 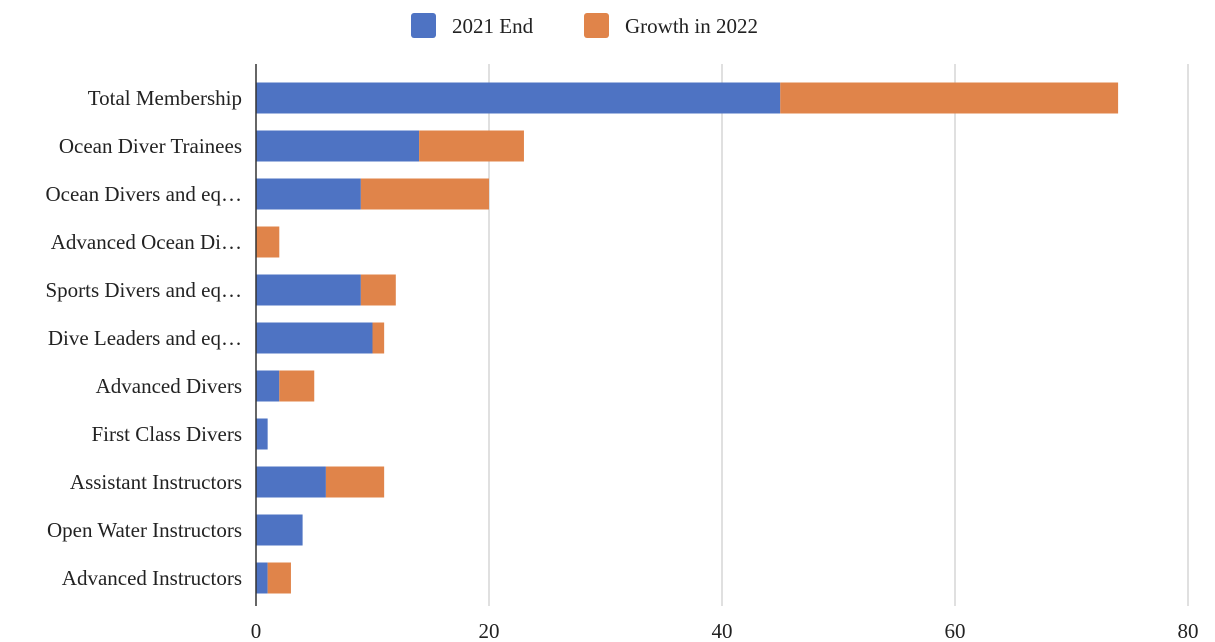 I want to click on category-label-advanced-divers: Advanced Divers, so click(x=169, y=386).